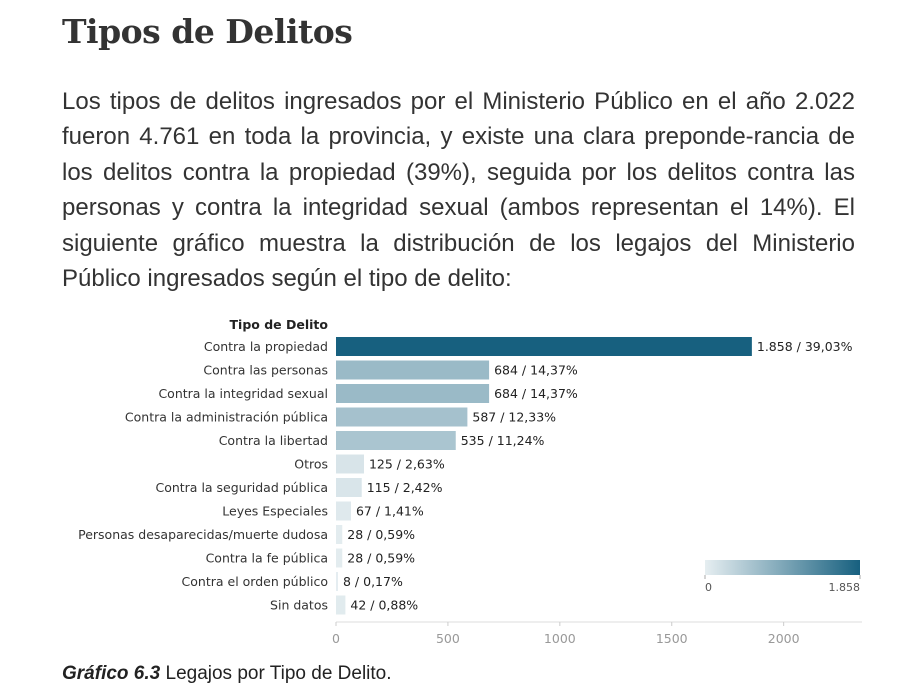 This screenshot has height=693, width=902. What do you see at coordinates (336, 638) in the screenshot?
I see `x-tick-label: 0` at bounding box center [336, 638].